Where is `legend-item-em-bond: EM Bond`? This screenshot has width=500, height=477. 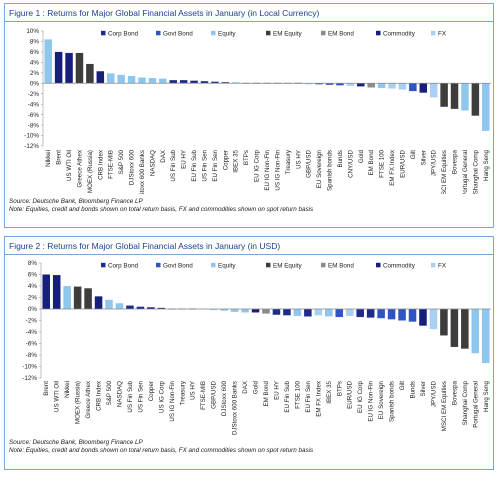 legend-item-em-bond: EM Bond is located at coordinates (337, 265).